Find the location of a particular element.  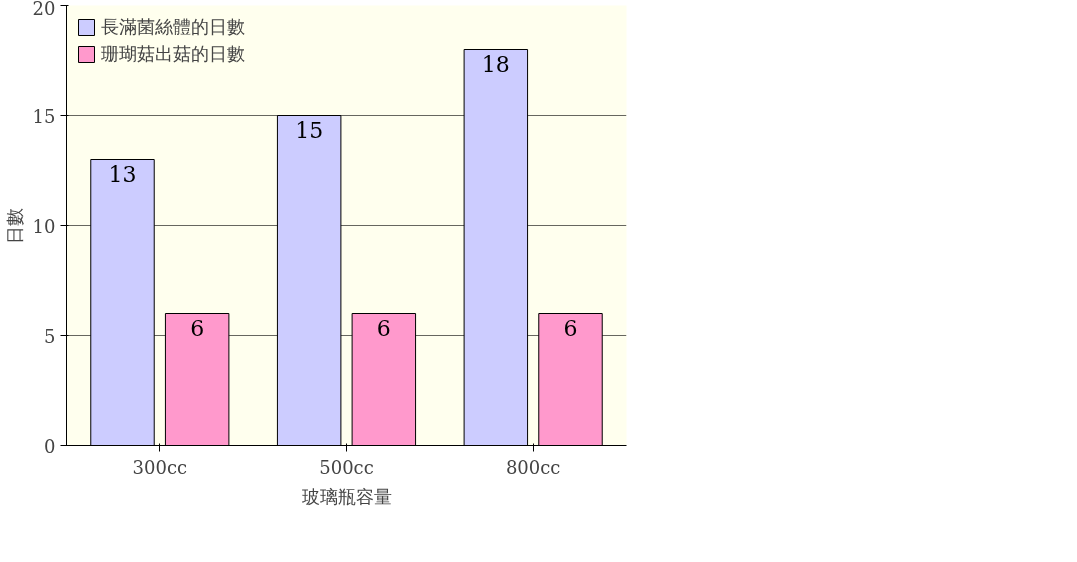

y-tick-label: 0 is located at coordinates (50, 446).